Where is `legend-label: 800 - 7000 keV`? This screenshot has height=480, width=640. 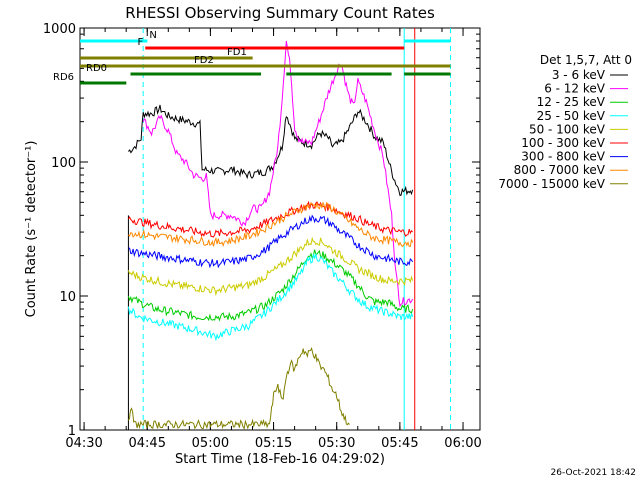 legend-label: 800 - 7000 keV is located at coordinates (560, 170).